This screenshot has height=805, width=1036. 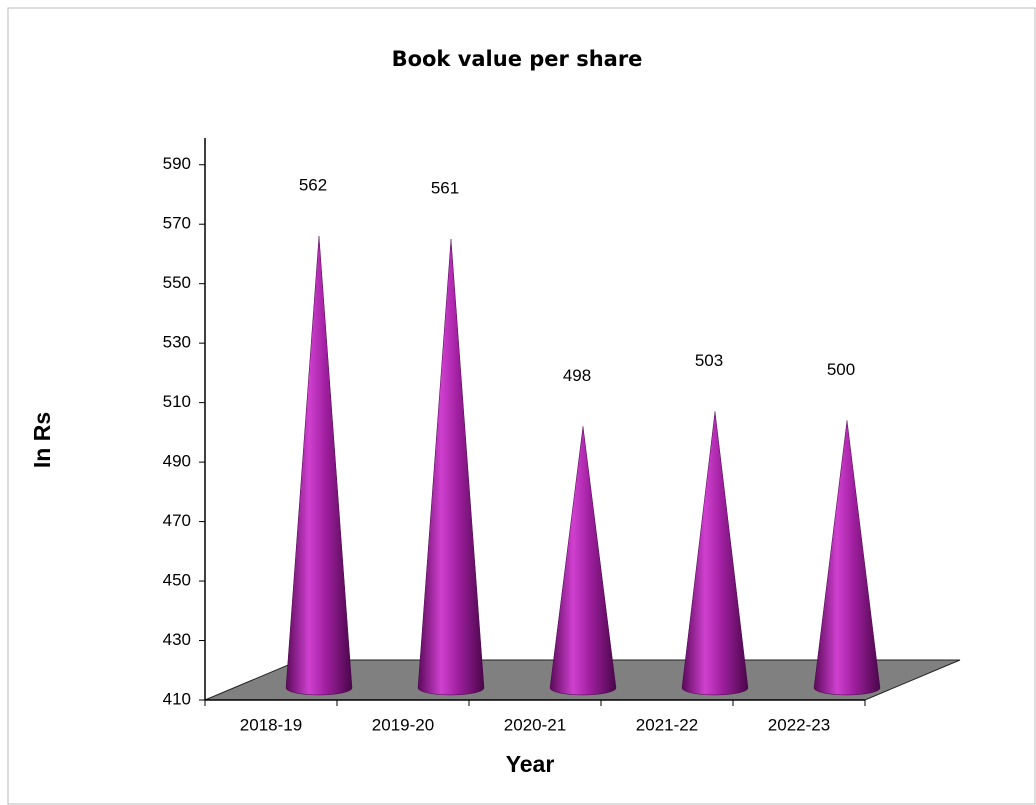 I want to click on y-tick-label: 490, so click(x=177, y=461).